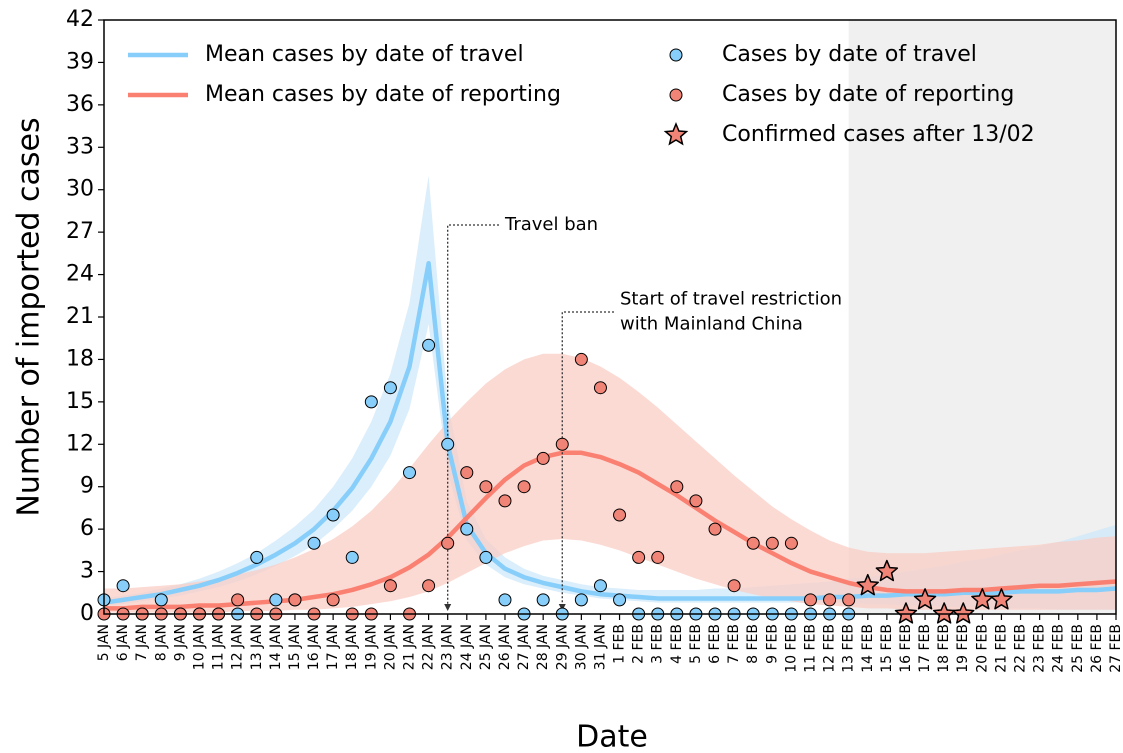 The image size is (1123, 753). What do you see at coordinates (658, 644) in the screenshot?
I see `x-tick-label: 3 FEB` at bounding box center [658, 644].